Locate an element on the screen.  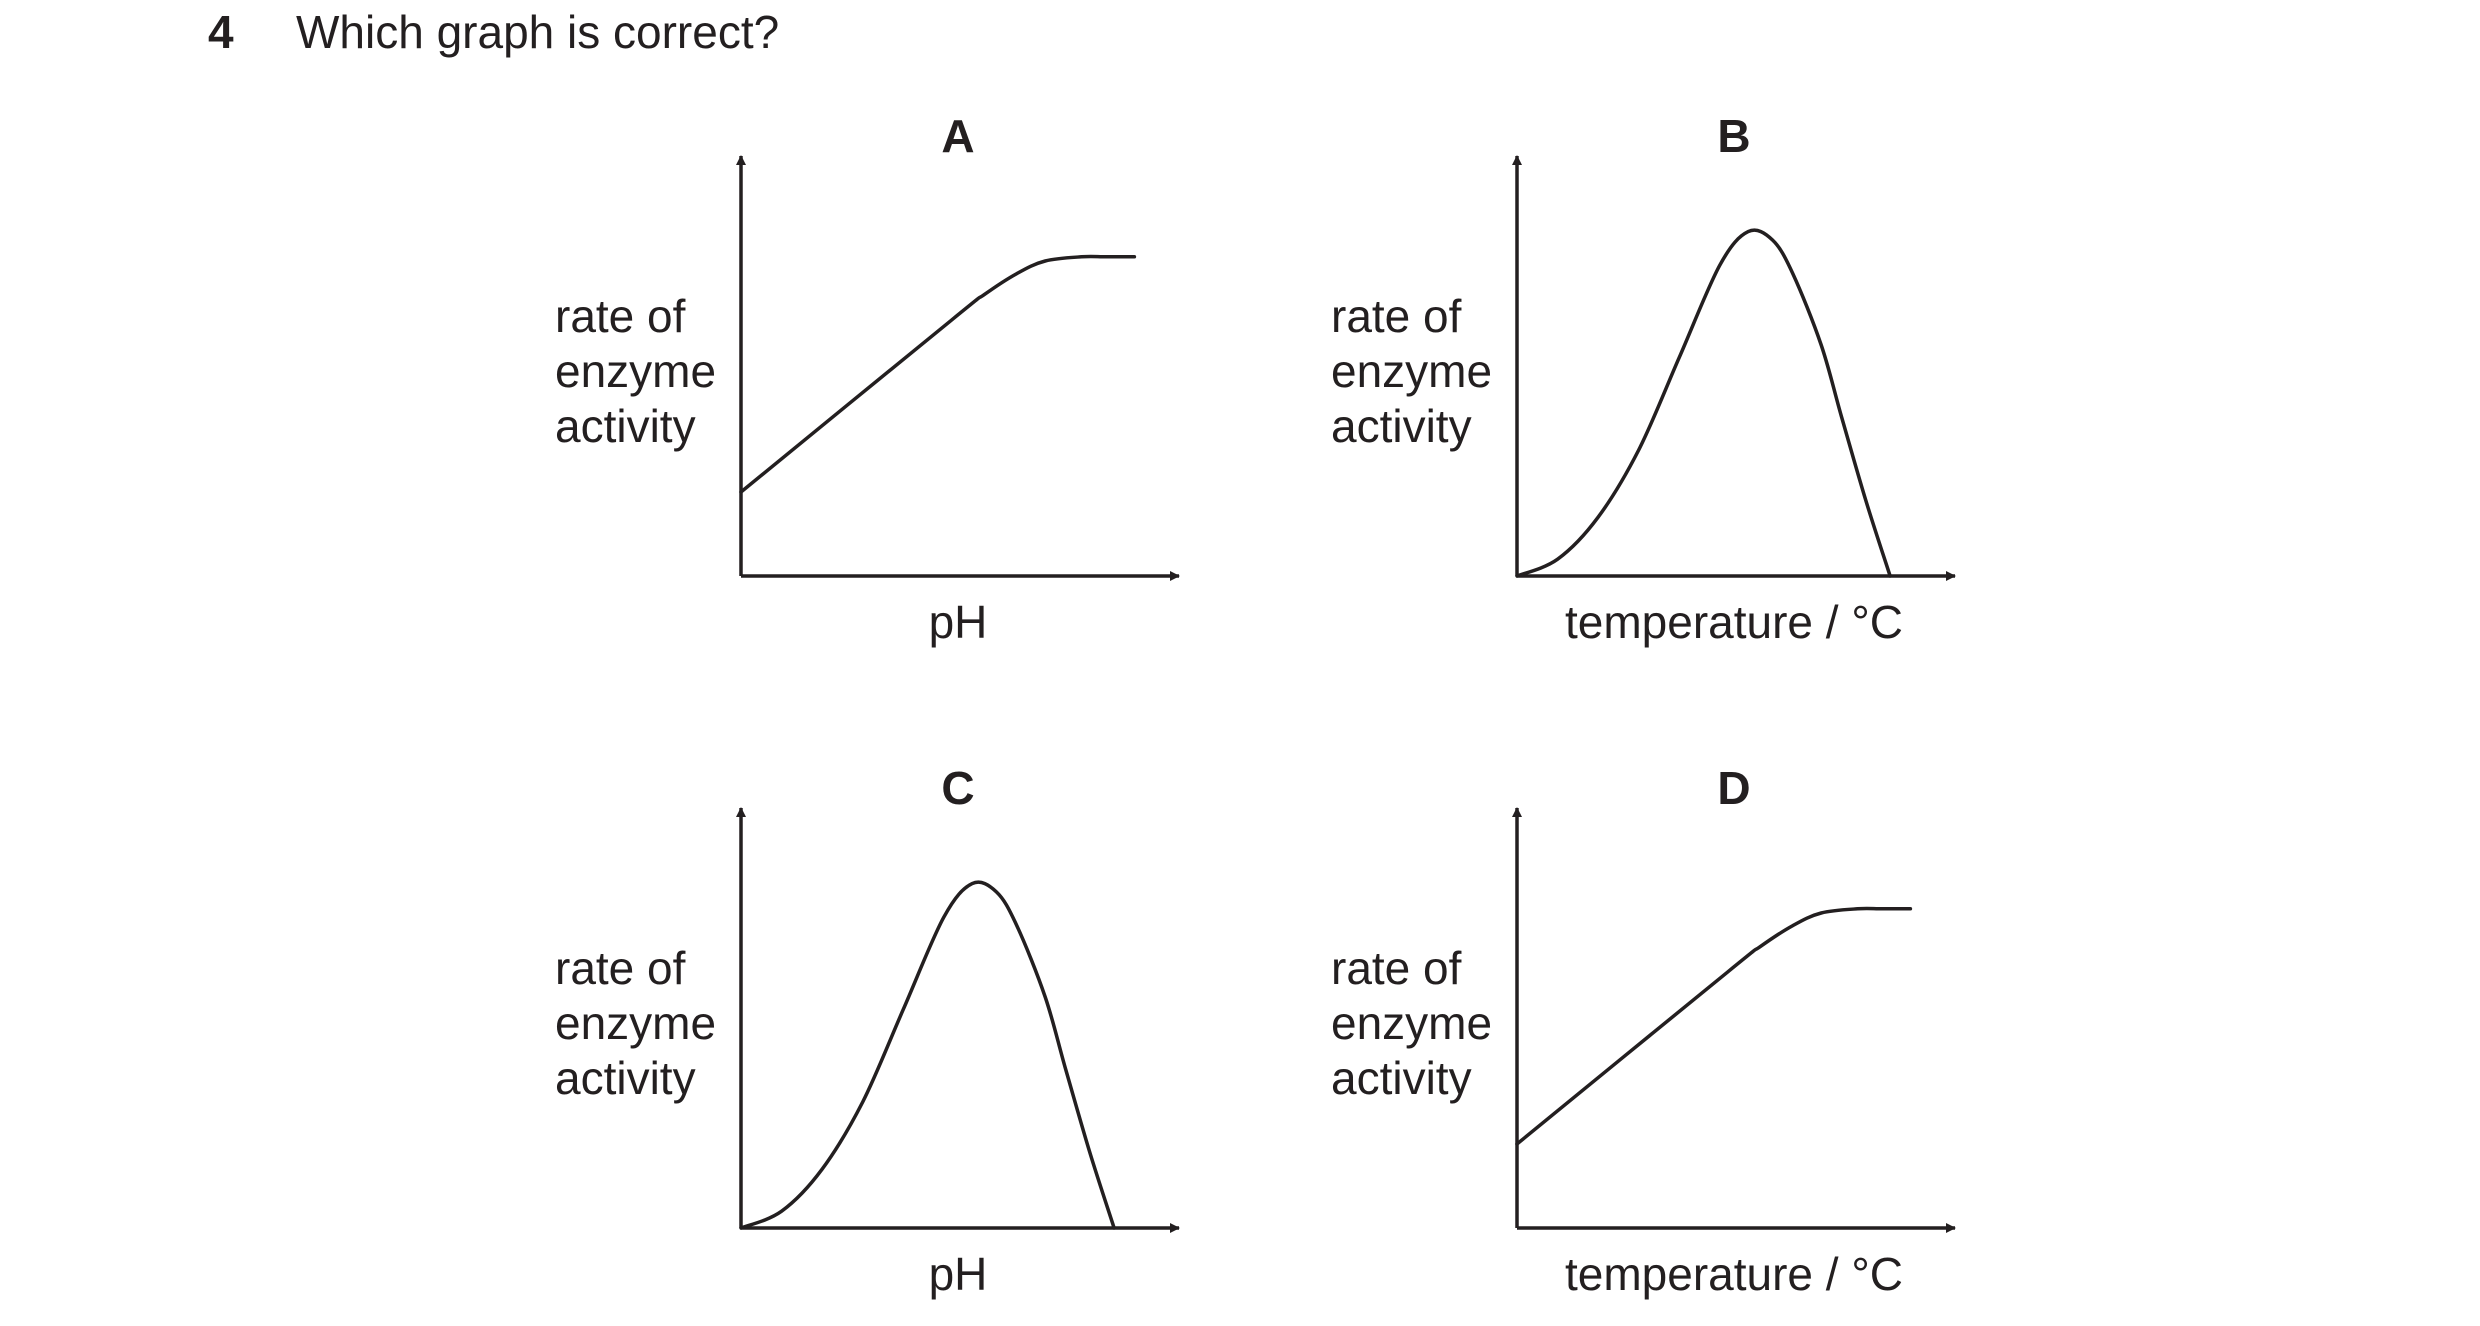
option-letter-b: B is located at coordinates (1734, 136).